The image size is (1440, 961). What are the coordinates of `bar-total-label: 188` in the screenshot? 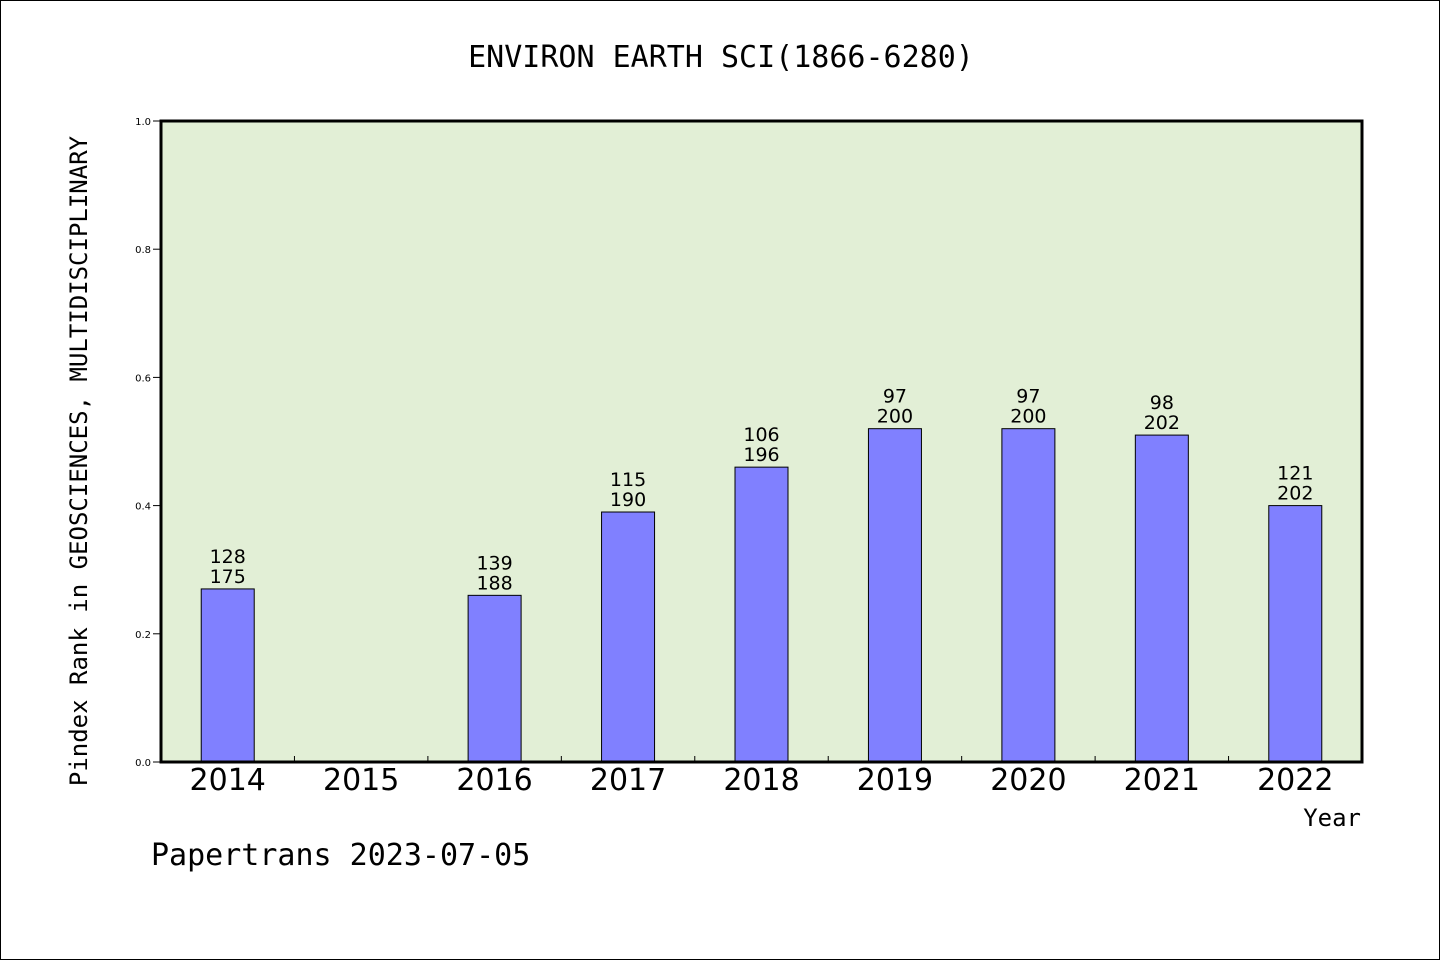 It's located at (494, 583).